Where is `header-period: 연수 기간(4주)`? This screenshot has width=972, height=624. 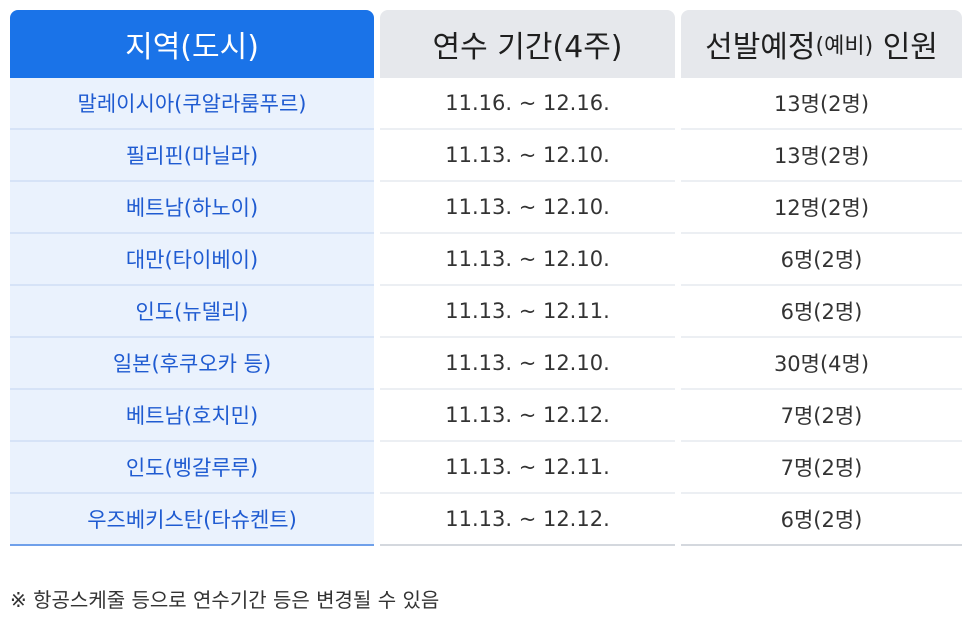
header-period: 연수 기간(4주) is located at coordinates (527, 44).